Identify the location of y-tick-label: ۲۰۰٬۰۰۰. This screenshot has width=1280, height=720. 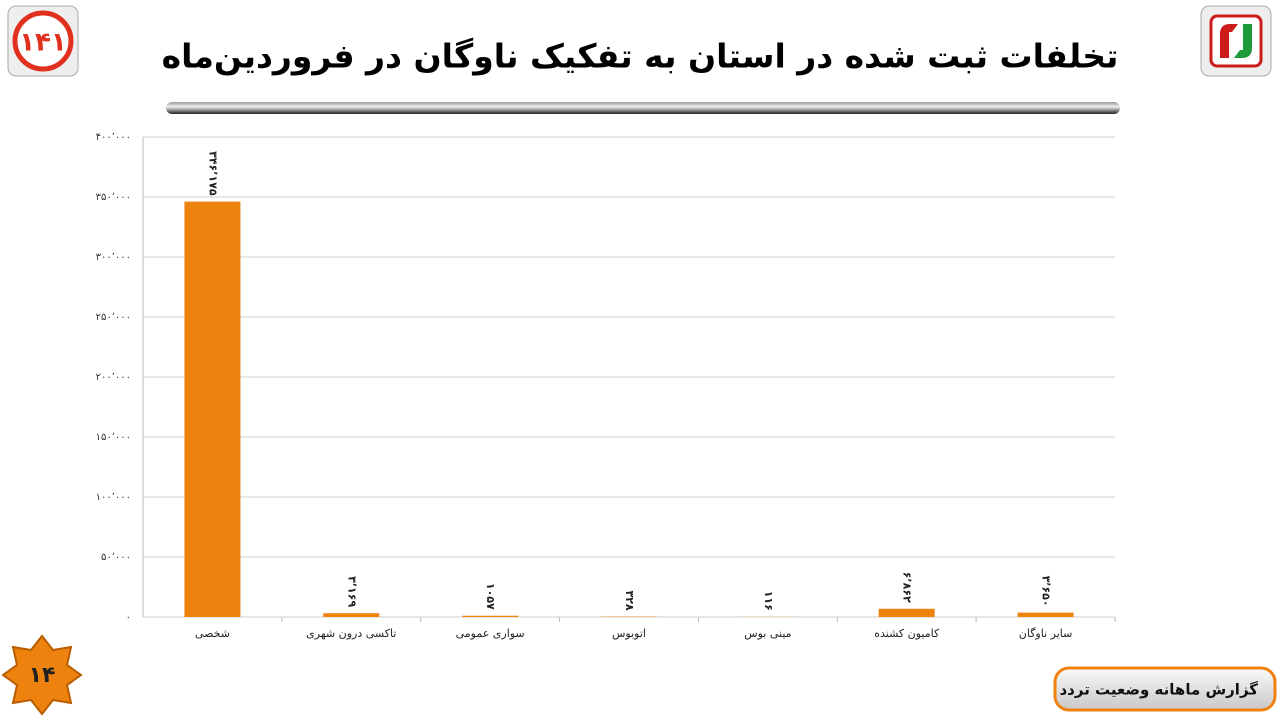
(113, 377).